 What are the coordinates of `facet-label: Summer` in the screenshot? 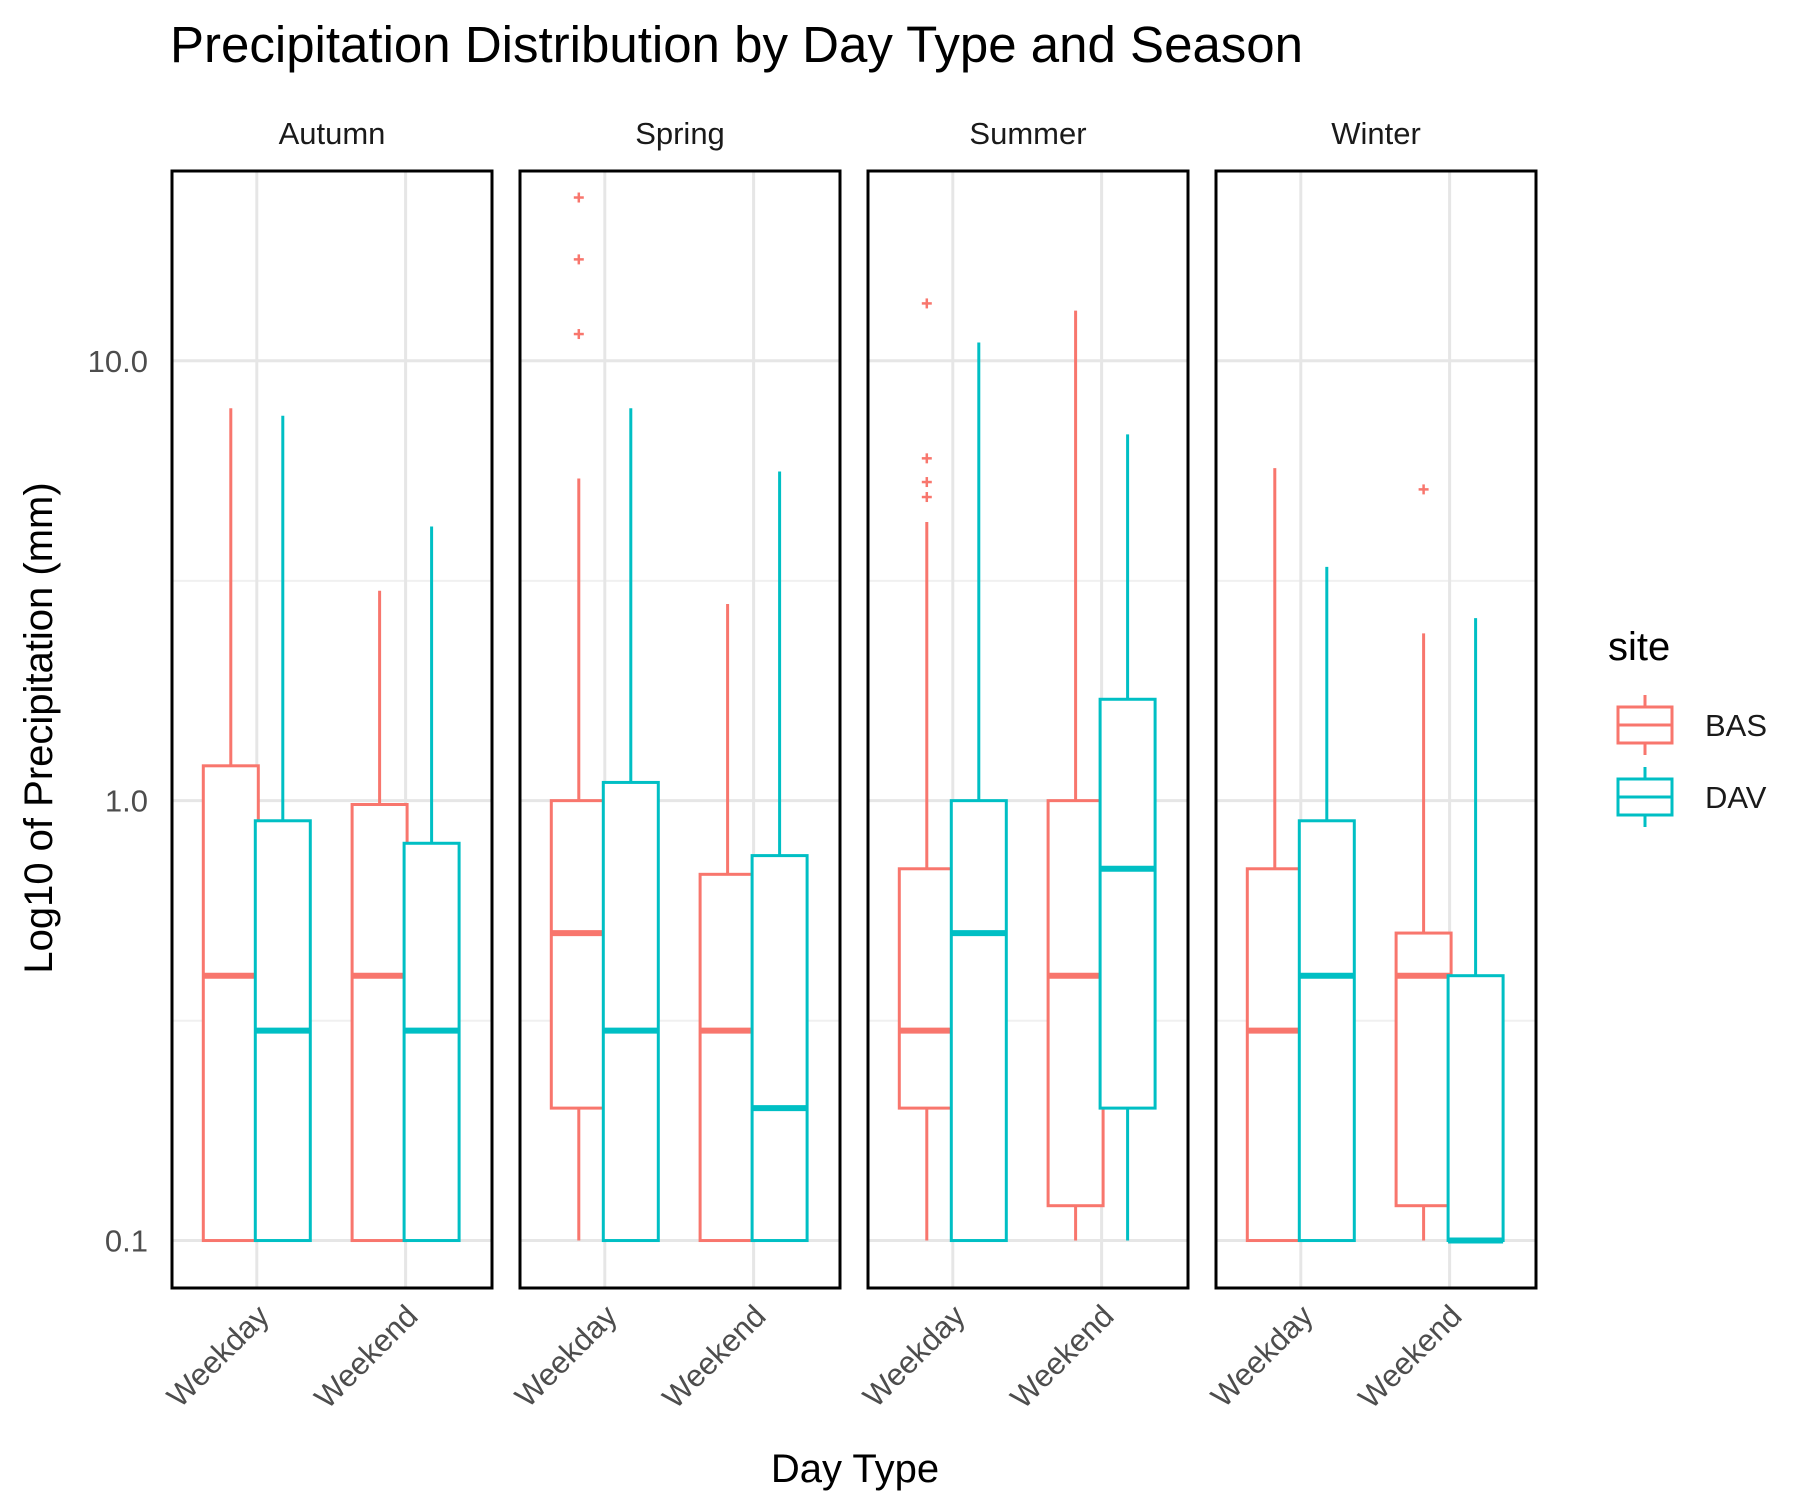 It's located at (1027, 133).